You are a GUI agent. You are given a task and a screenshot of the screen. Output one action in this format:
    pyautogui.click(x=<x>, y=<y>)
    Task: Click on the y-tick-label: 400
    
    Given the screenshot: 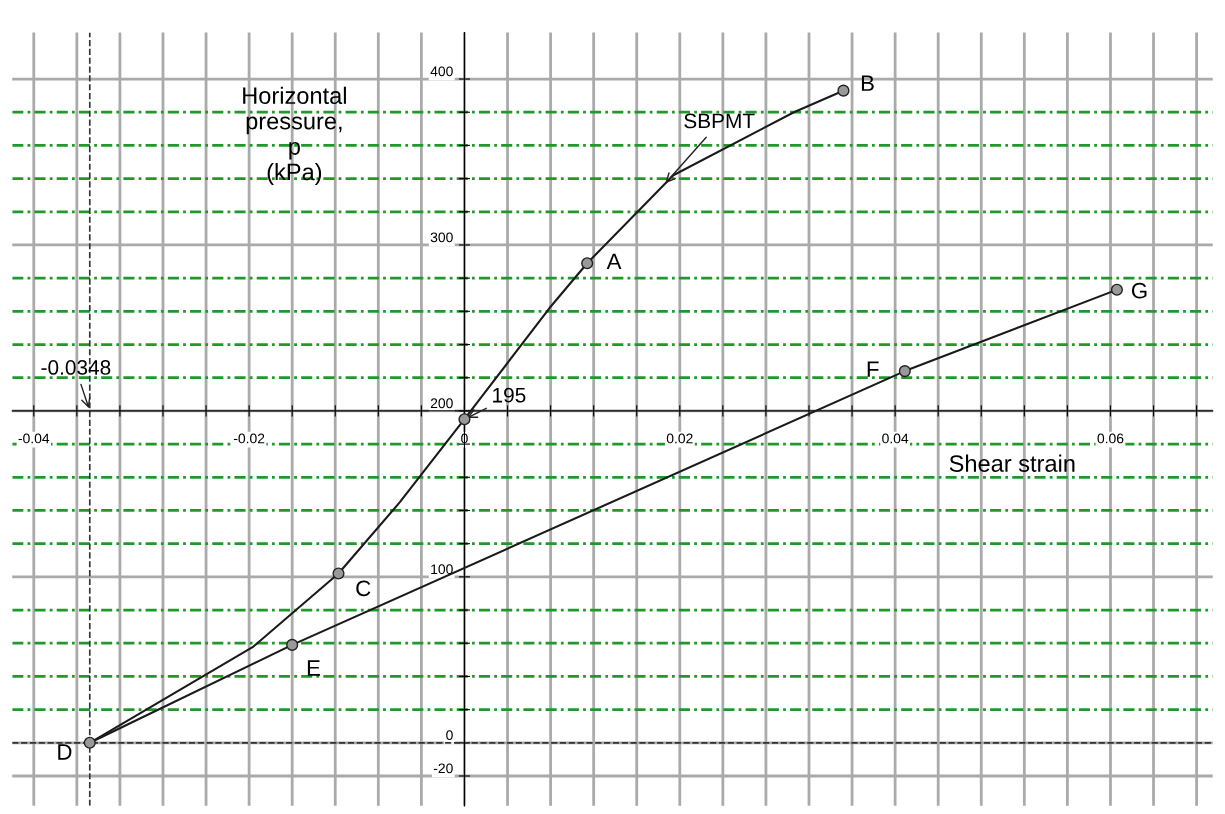 What is the action you would take?
    pyautogui.click(x=441, y=71)
    